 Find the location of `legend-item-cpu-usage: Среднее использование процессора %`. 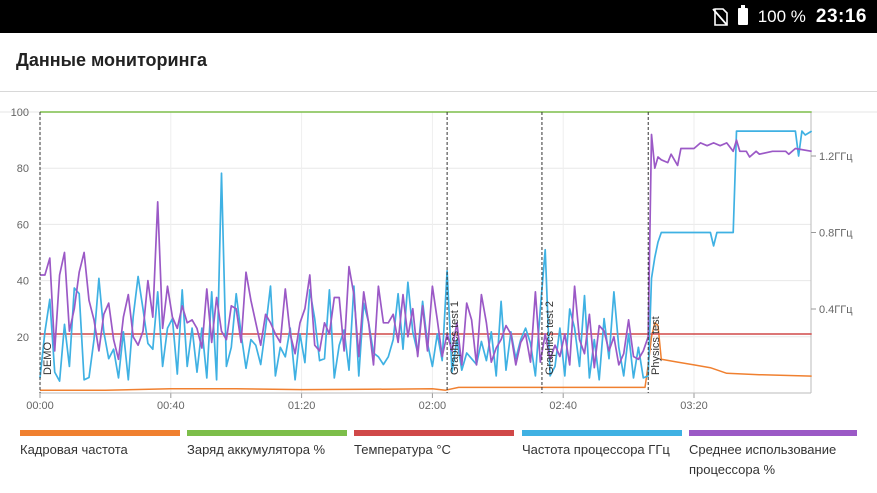

legend-item-cpu-usage: Среднее использование процессора % is located at coordinates (776, 455).